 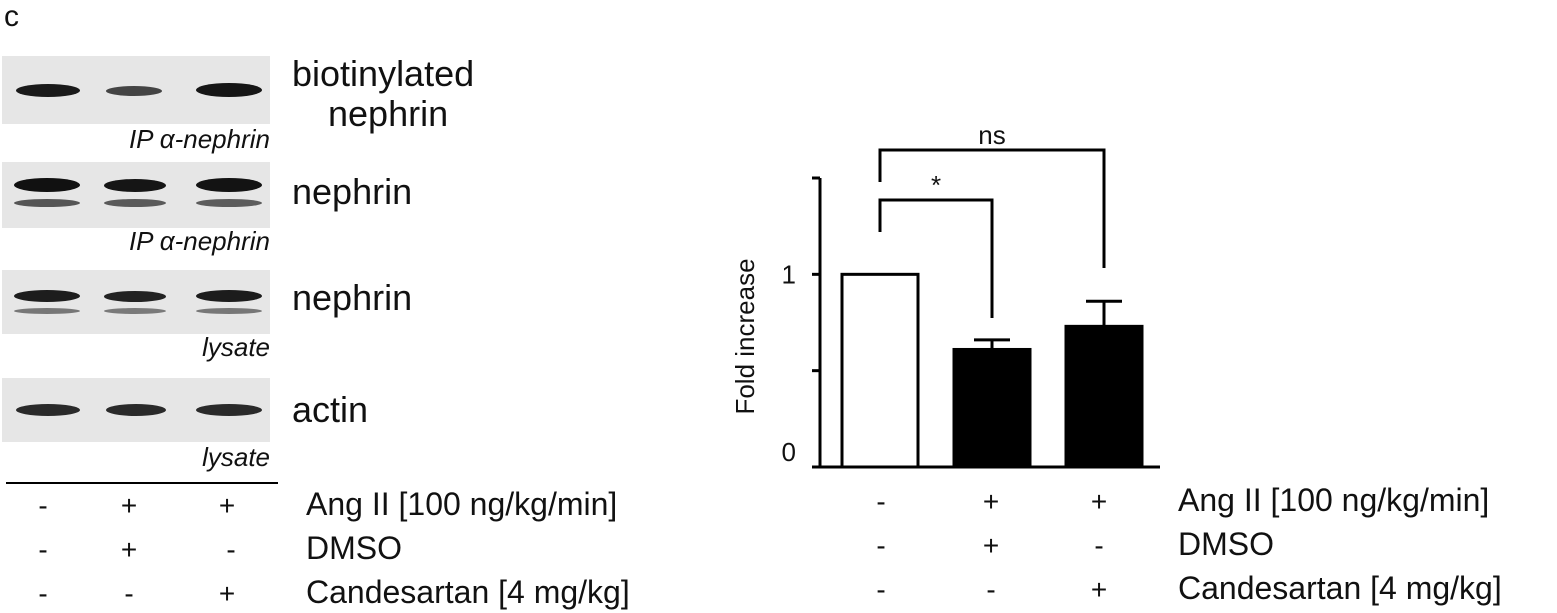 I want to click on right-sign-r3-c1: -, so click(x=881, y=589).